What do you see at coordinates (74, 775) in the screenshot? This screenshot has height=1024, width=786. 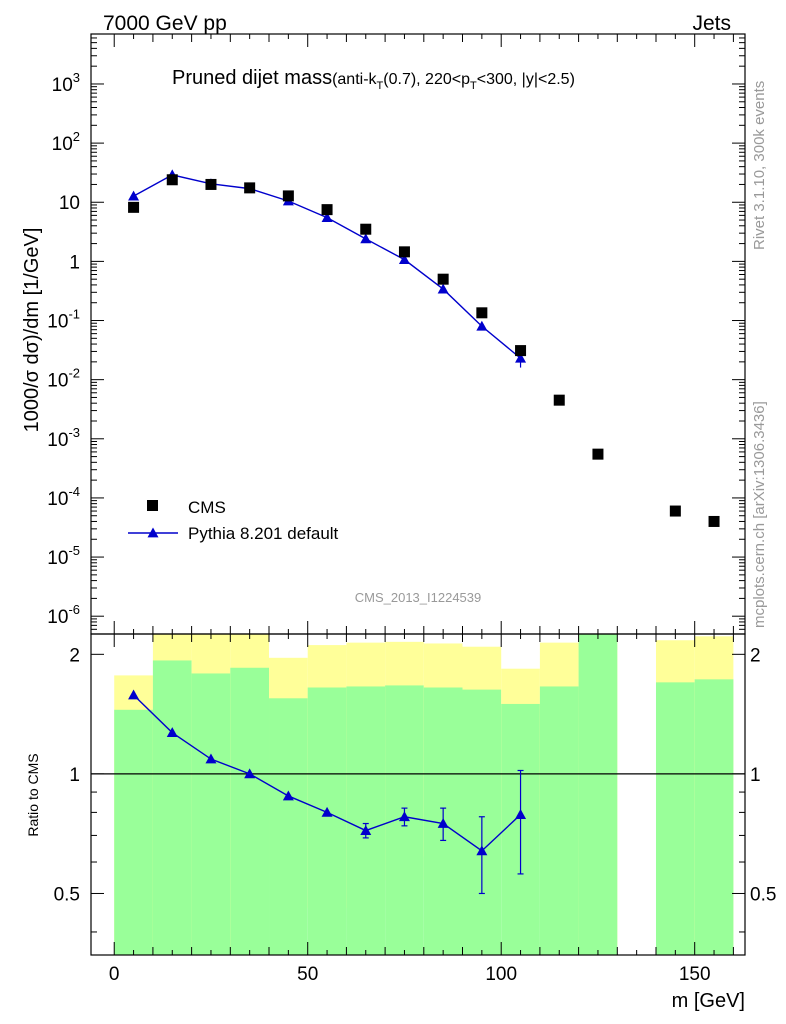 I see `ratio-y-tick-label: 1` at bounding box center [74, 775].